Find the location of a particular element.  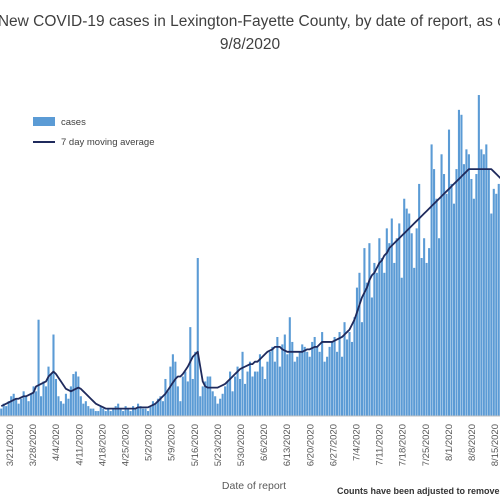

x-tick-label: 7/18/2020 is located at coordinates (403, 445).